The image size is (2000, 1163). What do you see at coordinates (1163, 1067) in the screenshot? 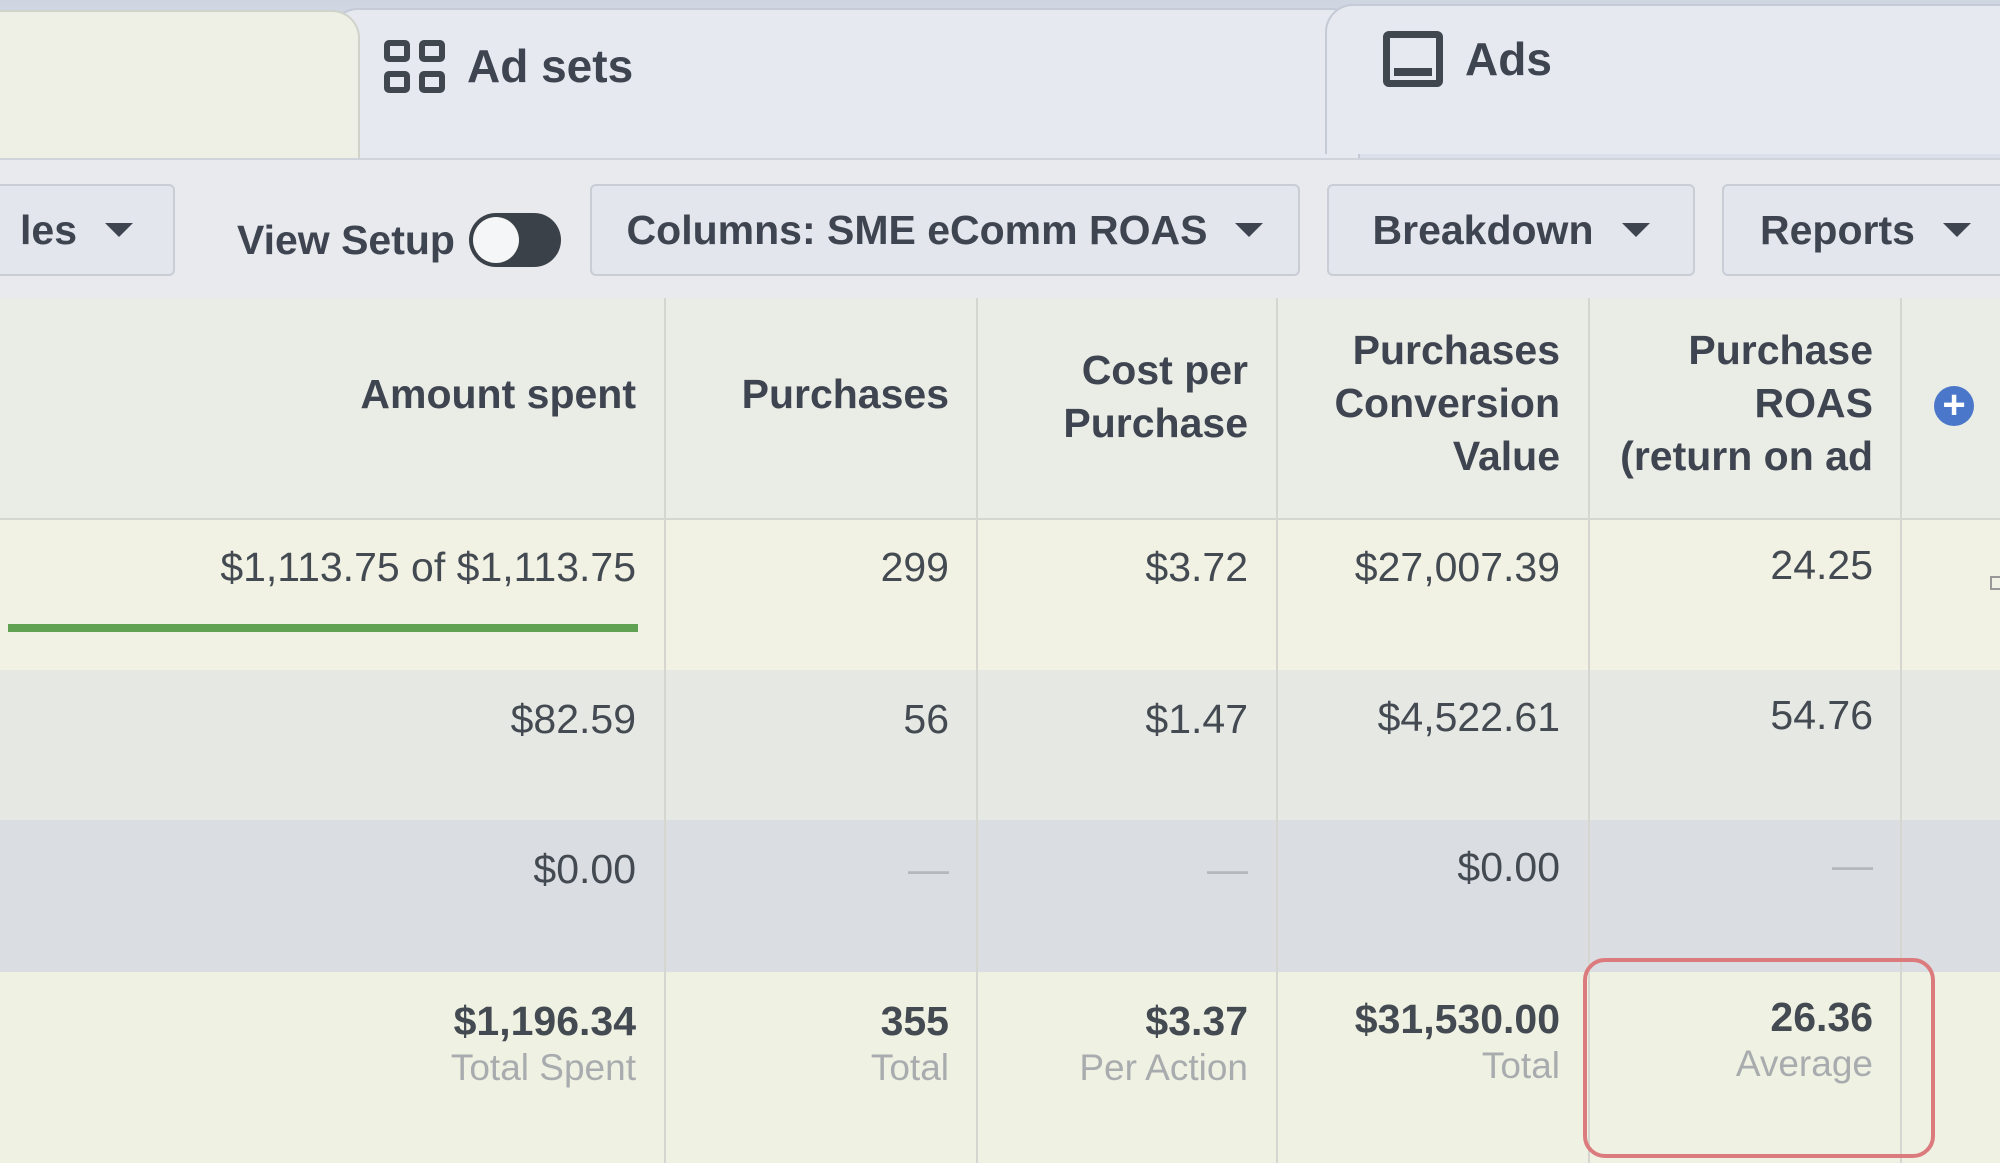
I see `total-cost-per-purchase-caption: Per Action` at bounding box center [1163, 1067].